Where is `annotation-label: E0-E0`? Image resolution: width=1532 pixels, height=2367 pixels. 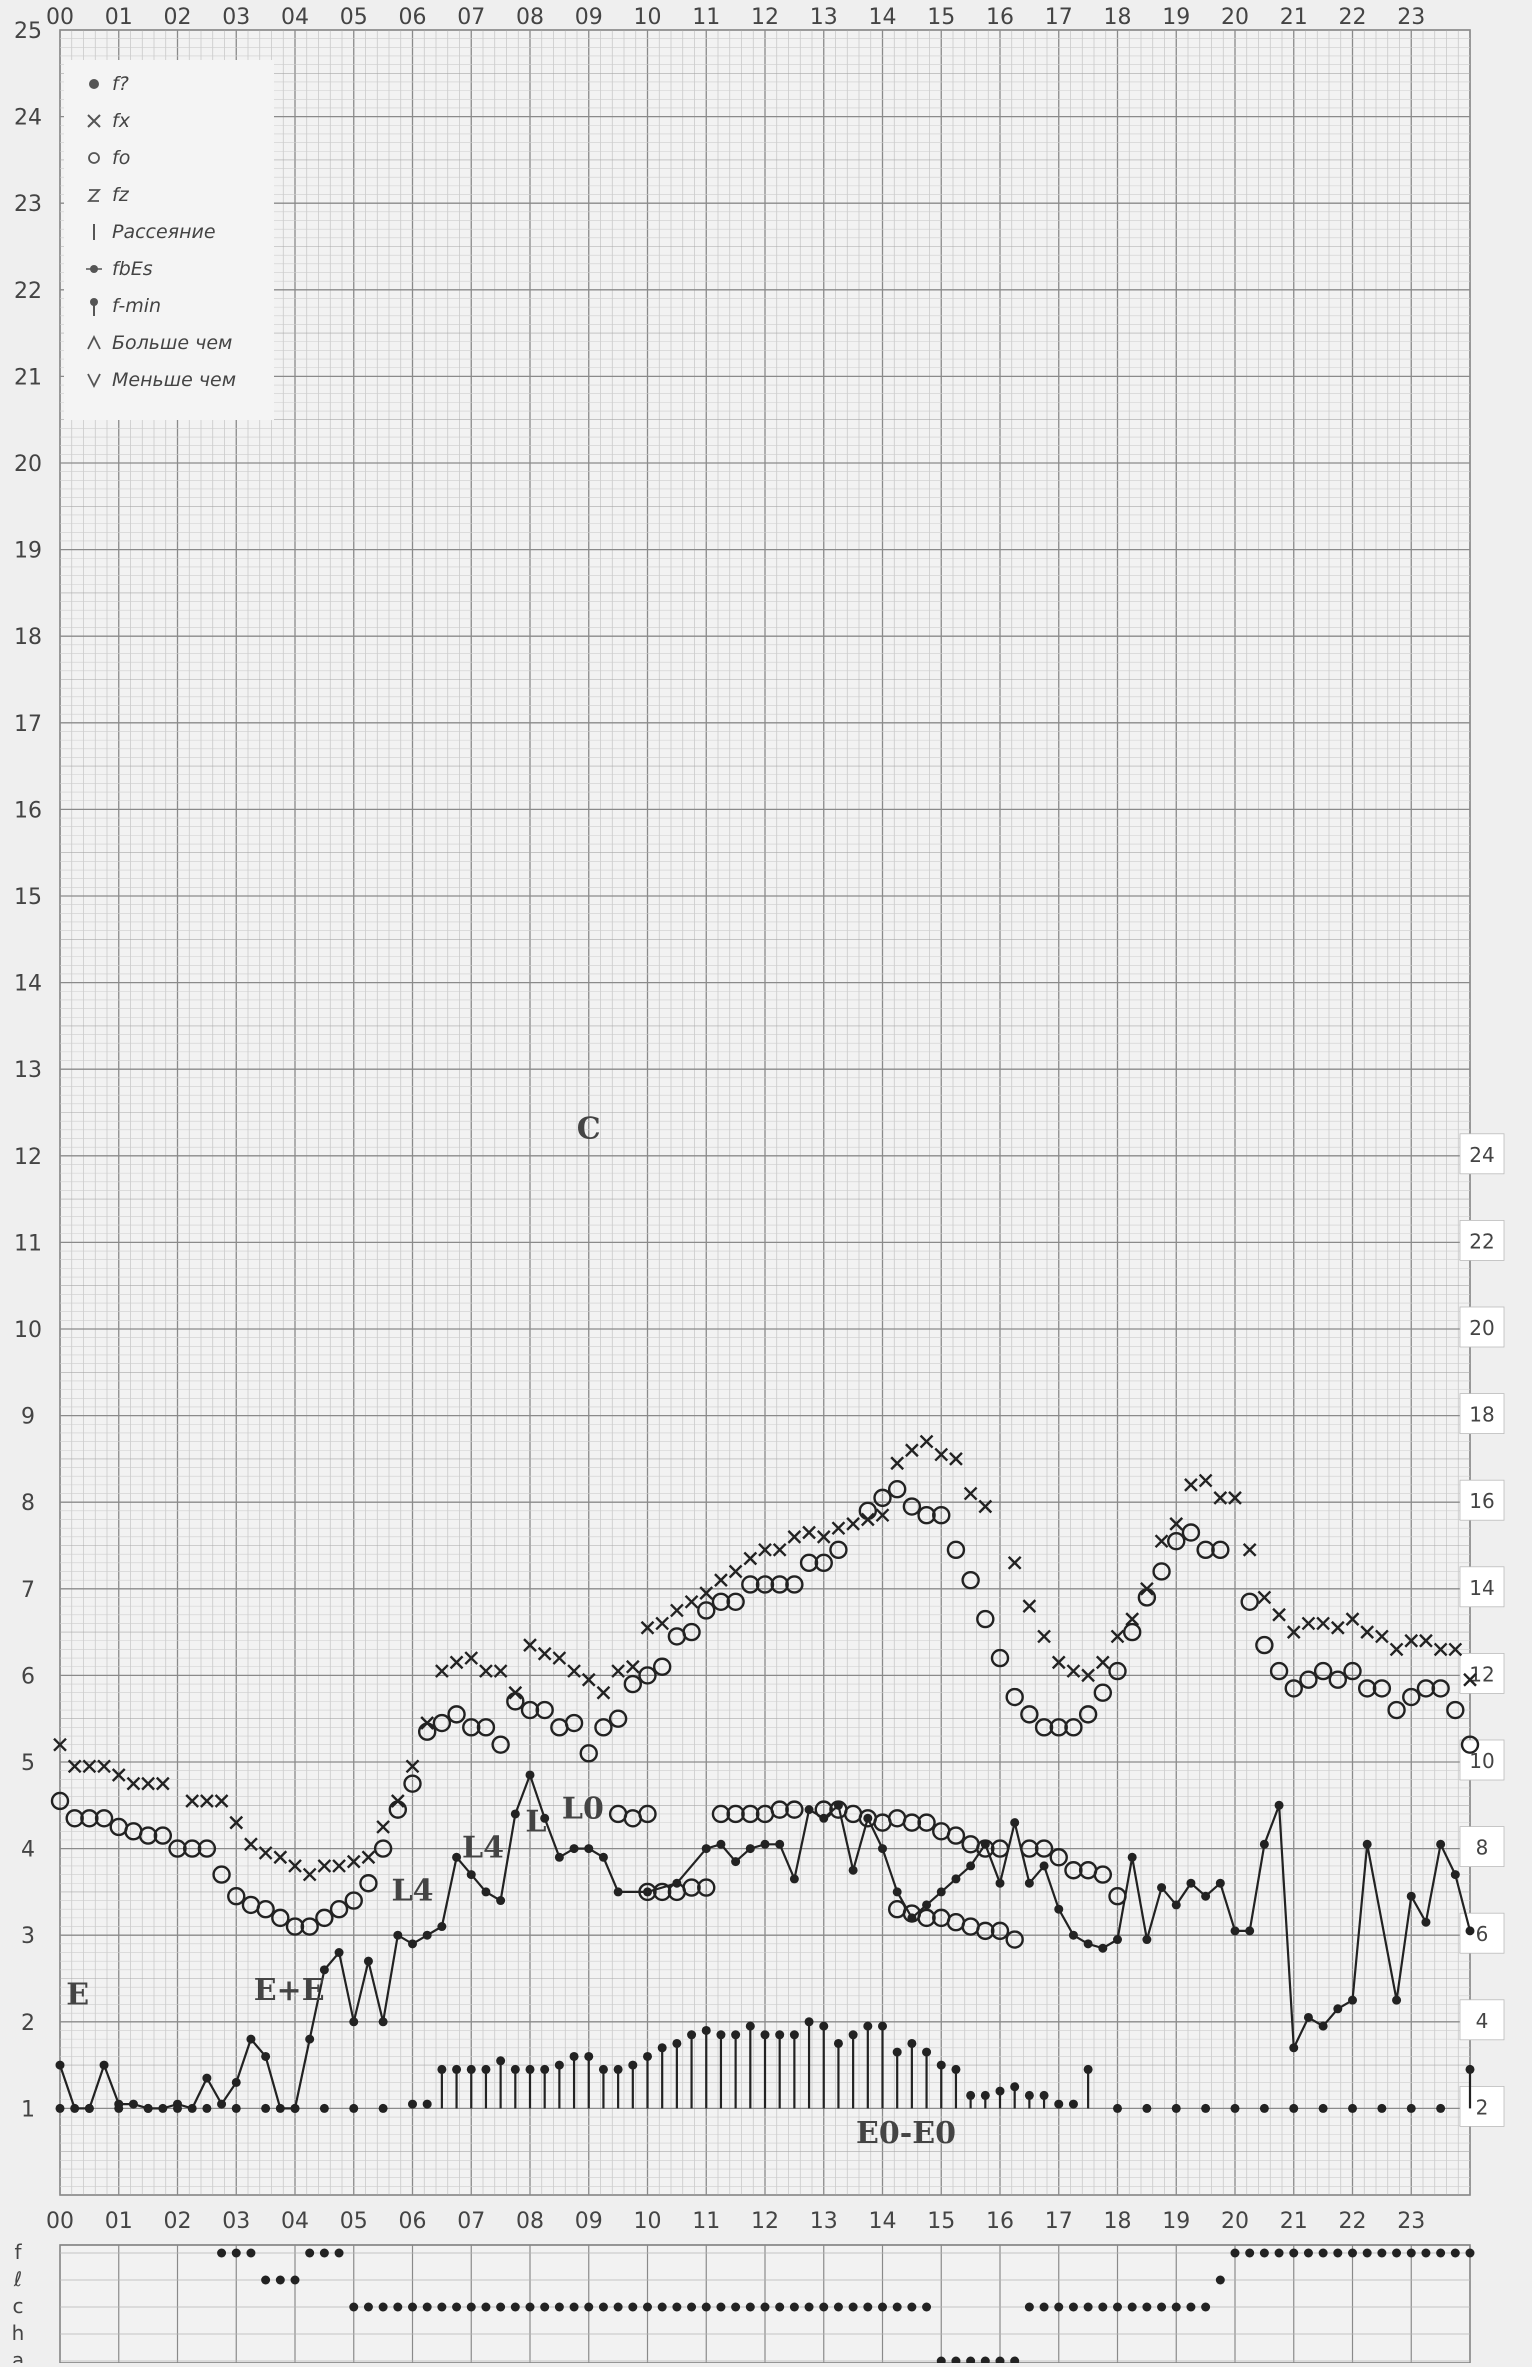
annotation-label: E0-E0 is located at coordinates (906, 2133).